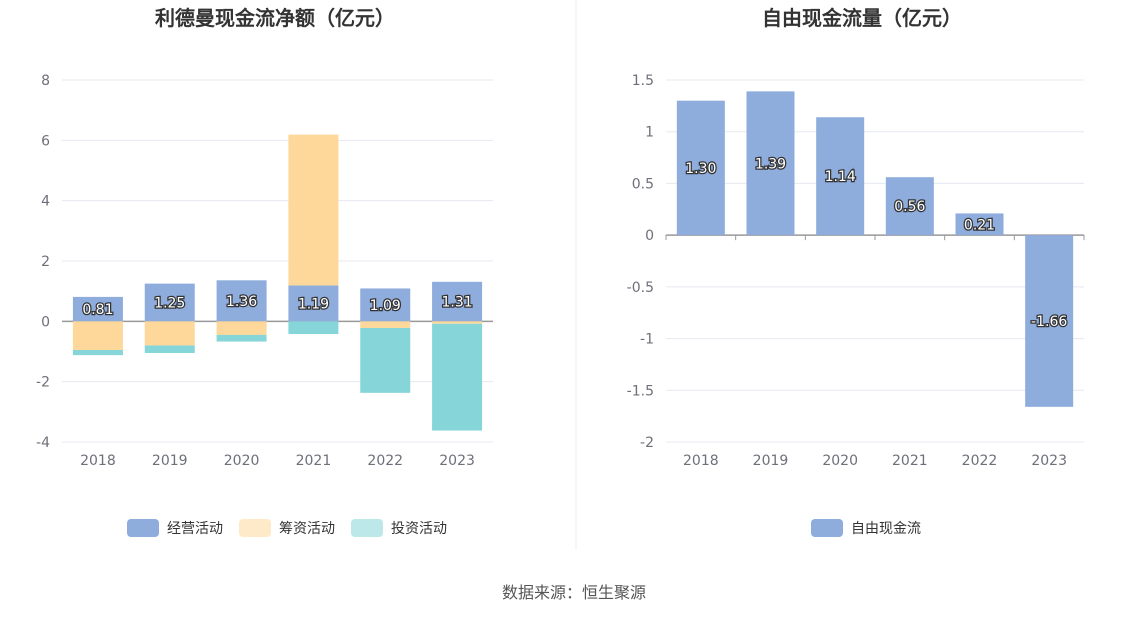 The width and height of the screenshot is (1148, 619). Describe the element at coordinates (45, 81) in the screenshot. I see `y-tick-label: 8` at that location.